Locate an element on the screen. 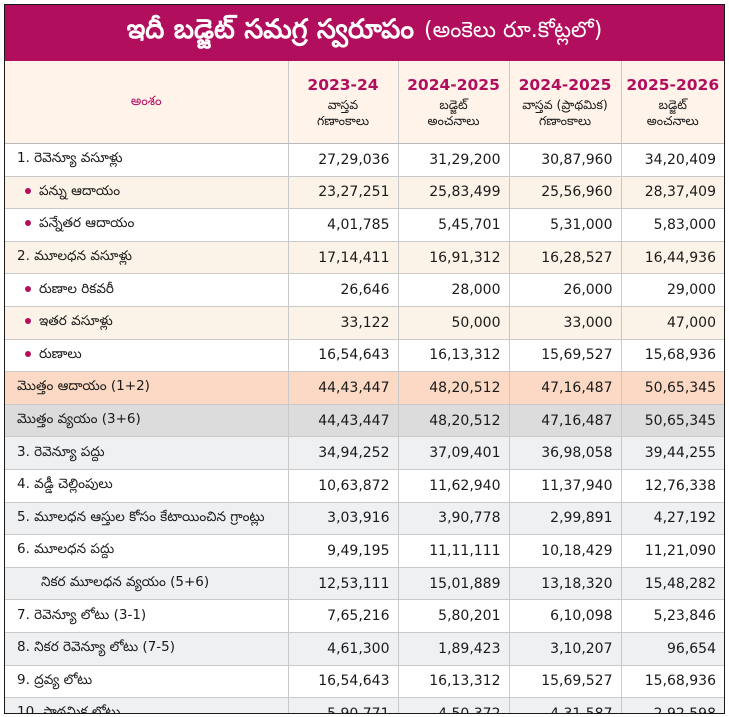  header-col-2: 2024-2025 బడ్జెట్ అంచనాలు is located at coordinates (454, 102).